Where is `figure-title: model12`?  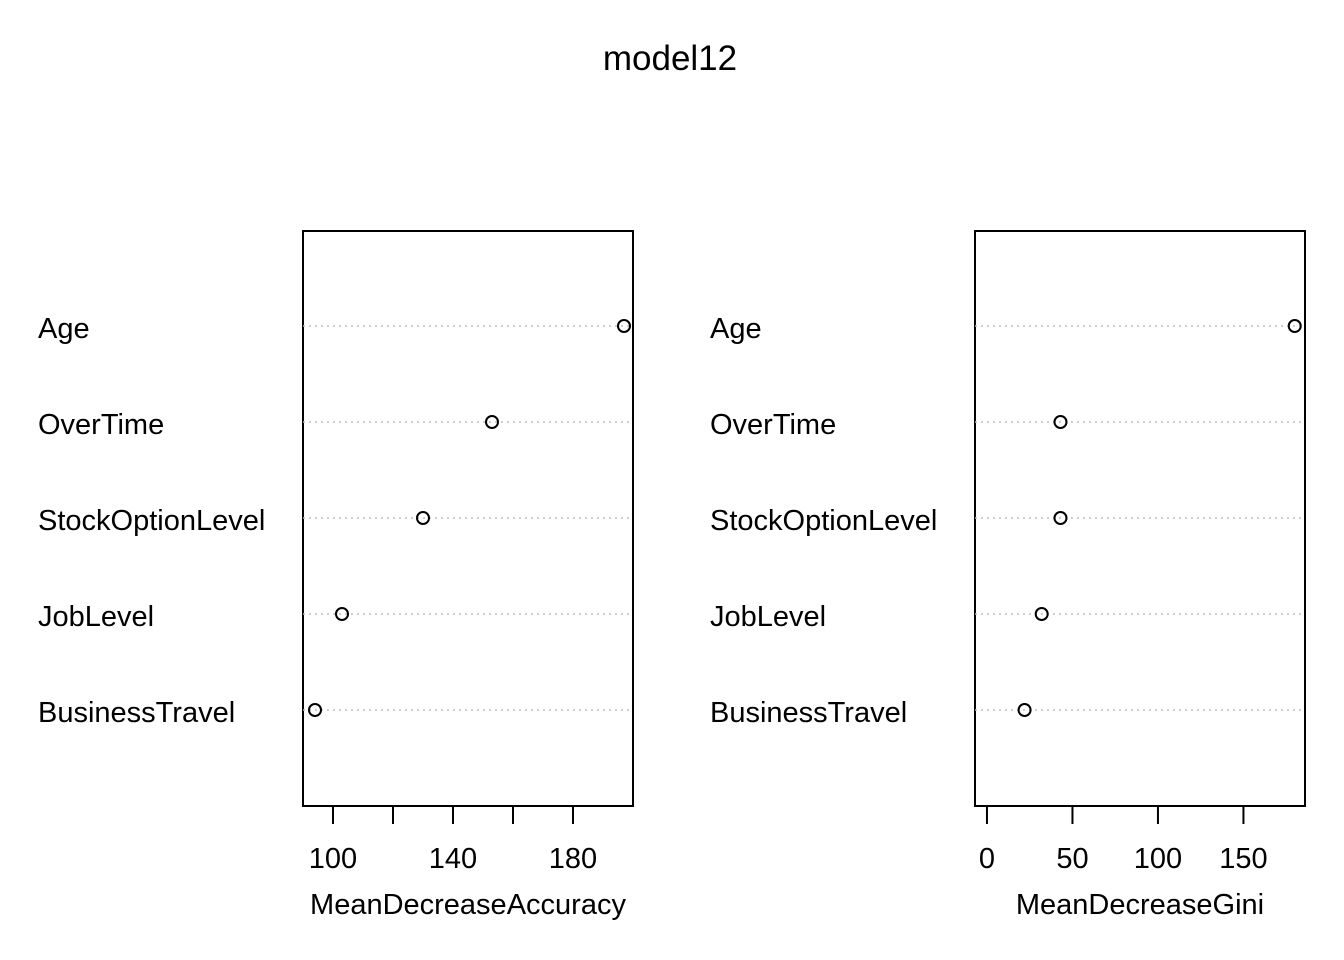
figure-title: model12 is located at coordinates (670, 58).